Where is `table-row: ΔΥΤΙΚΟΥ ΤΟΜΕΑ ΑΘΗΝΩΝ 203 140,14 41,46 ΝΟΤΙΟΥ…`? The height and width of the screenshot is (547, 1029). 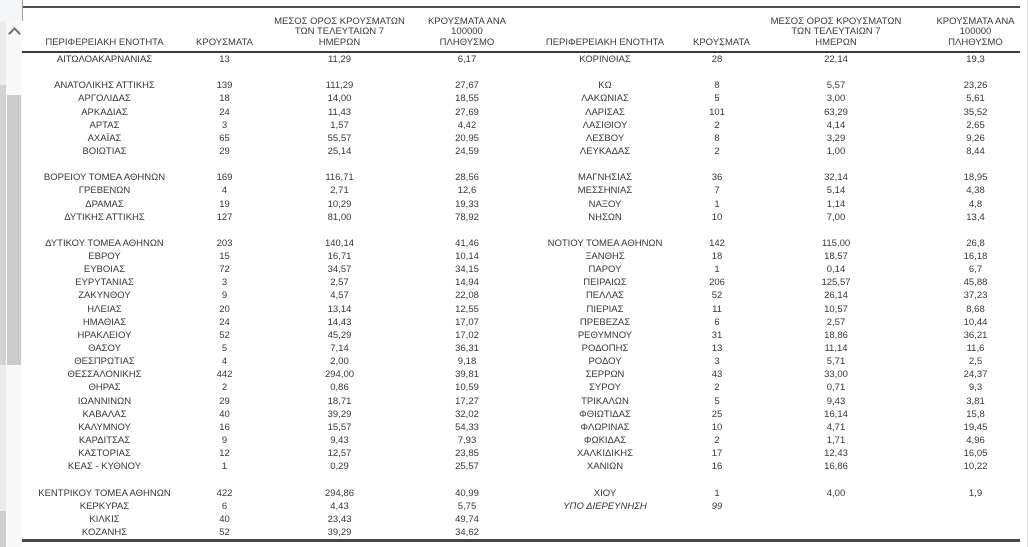
table-row: ΔΥΤΙΚΟΥ ΤΟΜΕΑ ΑΘΗΝΩΝ 203 140,14 41,46 ΝΟΤΙΟΥ… is located at coordinates (521, 243).